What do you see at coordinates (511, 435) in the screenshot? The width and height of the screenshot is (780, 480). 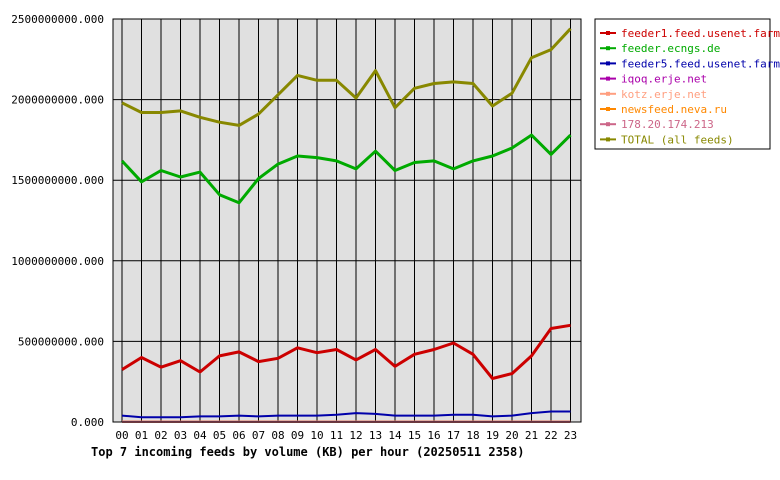 I see `x-tick-label: 20` at bounding box center [511, 435].